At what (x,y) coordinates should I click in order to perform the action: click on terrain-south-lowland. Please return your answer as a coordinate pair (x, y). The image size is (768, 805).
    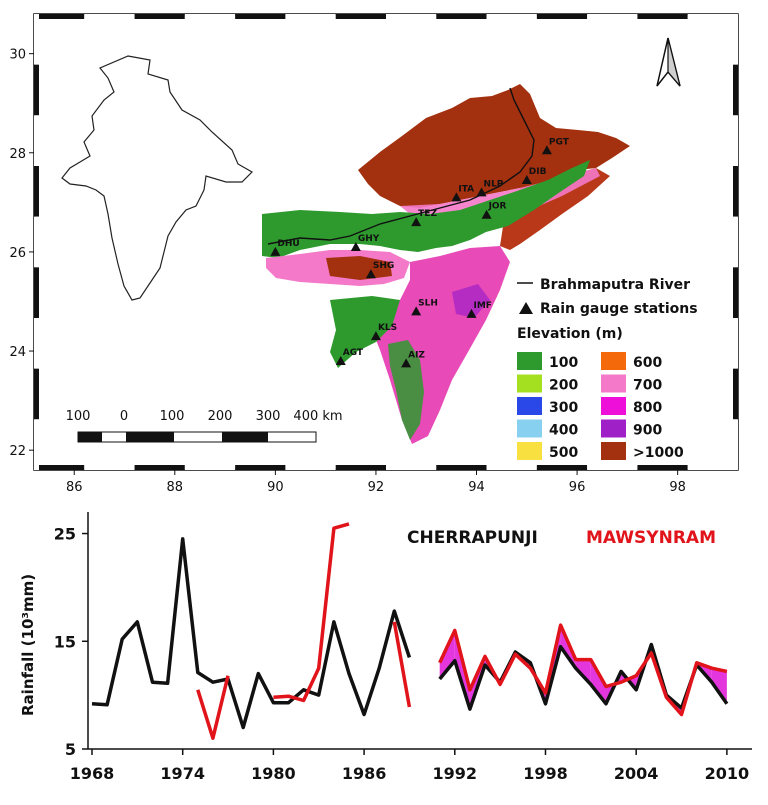
    Looking at the image, I should click on (365, 332).